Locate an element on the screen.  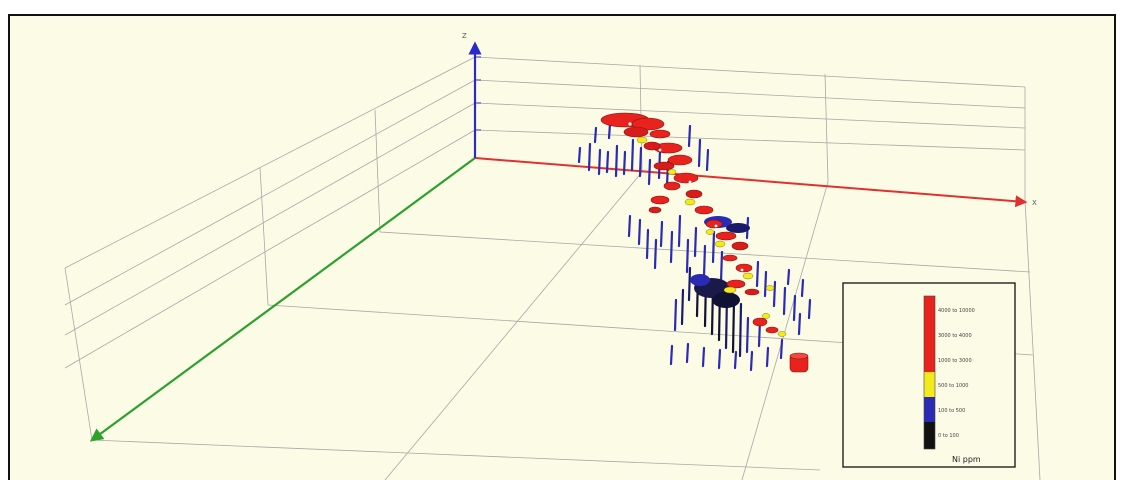
legend-color-bar is located at coordinates (929, 372).